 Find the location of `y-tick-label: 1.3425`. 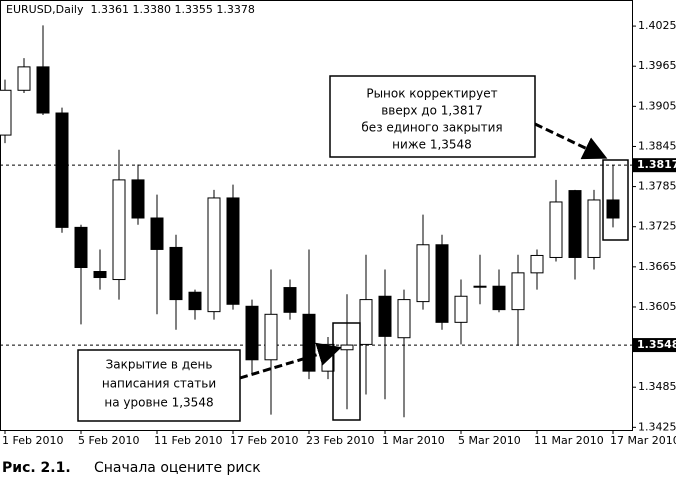

y-tick-label: 1.3425 is located at coordinates (657, 426).